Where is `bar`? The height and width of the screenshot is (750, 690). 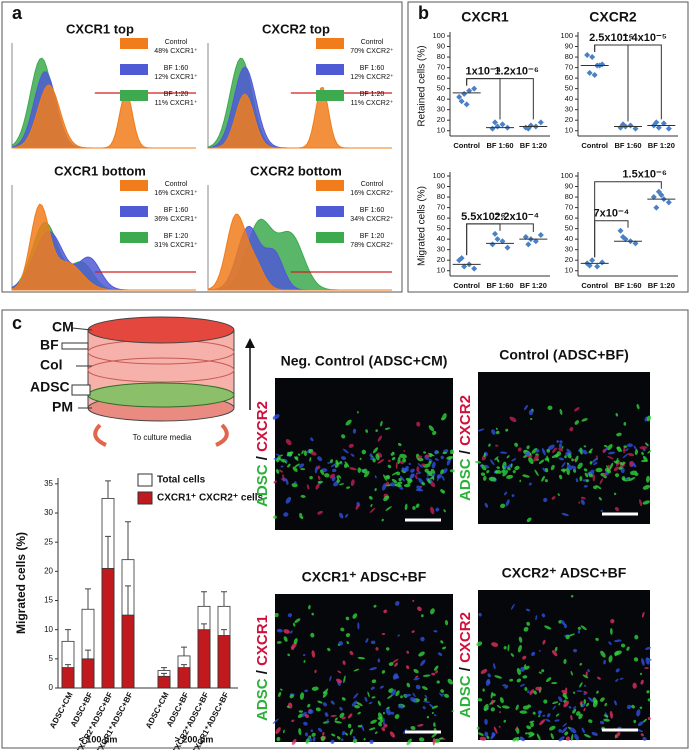
bar is located at coordinates (184, 678).